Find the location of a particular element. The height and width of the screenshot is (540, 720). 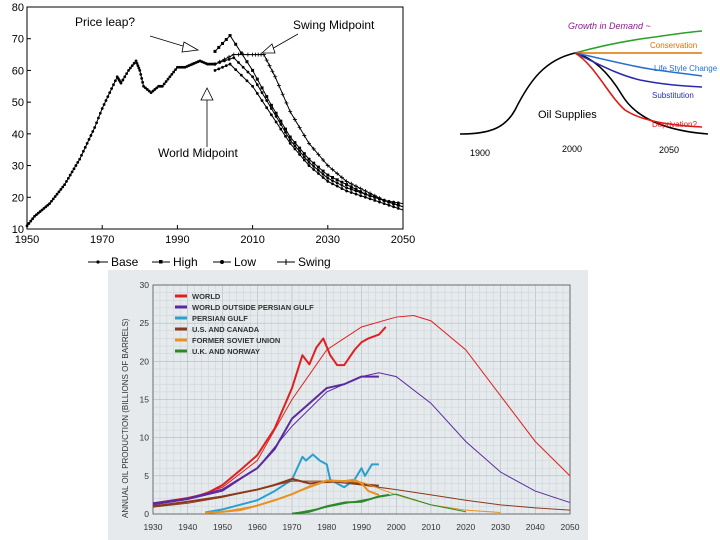

x-tick-label: 2050 is located at coordinates (403, 240).